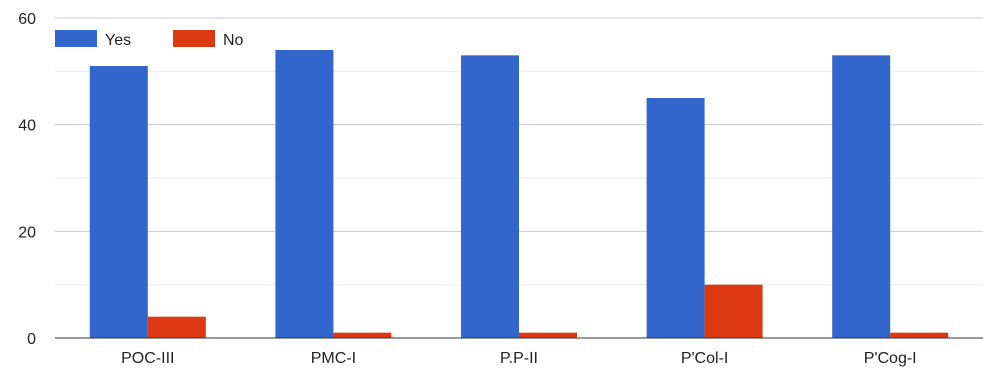 The image size is (983, 372). I want to click on x-tick-label: POC-III, so click(147, 358).